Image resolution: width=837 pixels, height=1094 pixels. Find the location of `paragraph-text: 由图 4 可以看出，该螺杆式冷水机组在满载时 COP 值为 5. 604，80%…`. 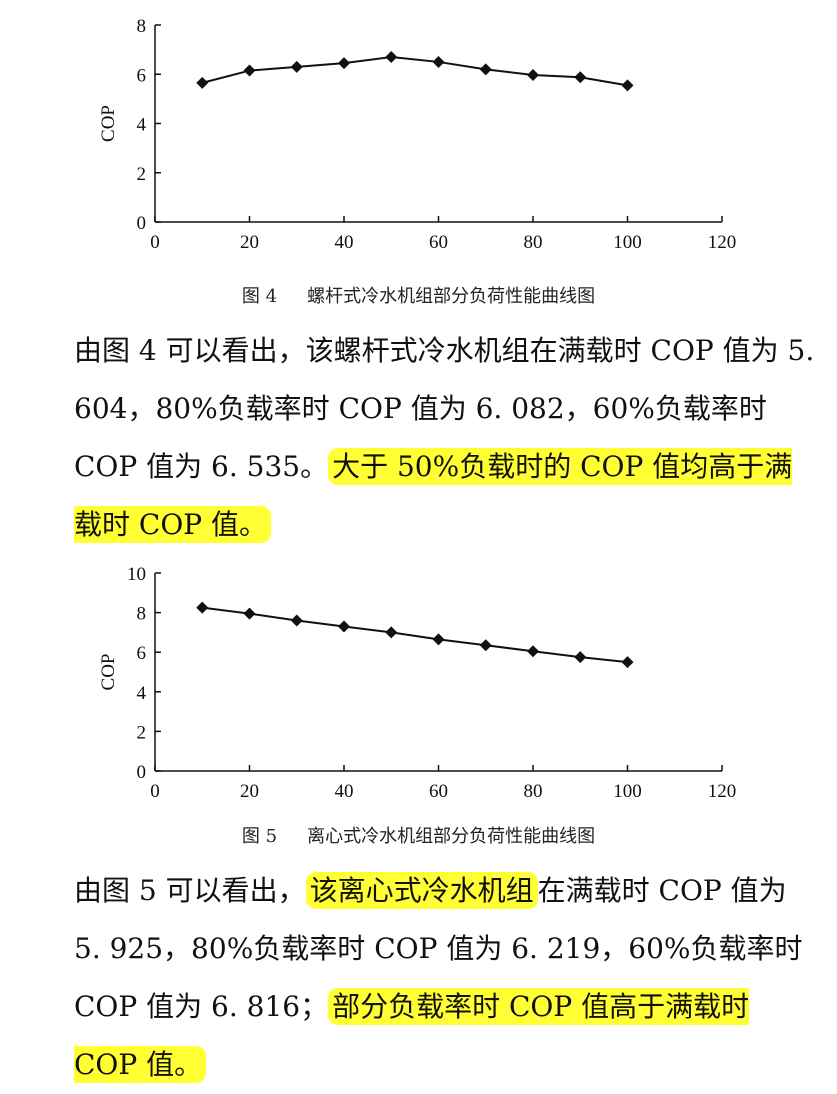

paragraph-text: 由图 4 可以看出，该螺杆式冷水机组在满载时 COP 值为 5. 604，80%… is located at coordinates (444, 408).